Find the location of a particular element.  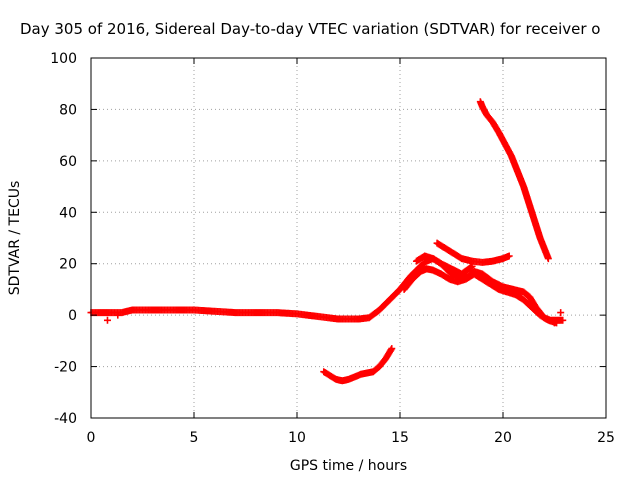

x-tick-label: 5 is located at coordinates (194, 438).